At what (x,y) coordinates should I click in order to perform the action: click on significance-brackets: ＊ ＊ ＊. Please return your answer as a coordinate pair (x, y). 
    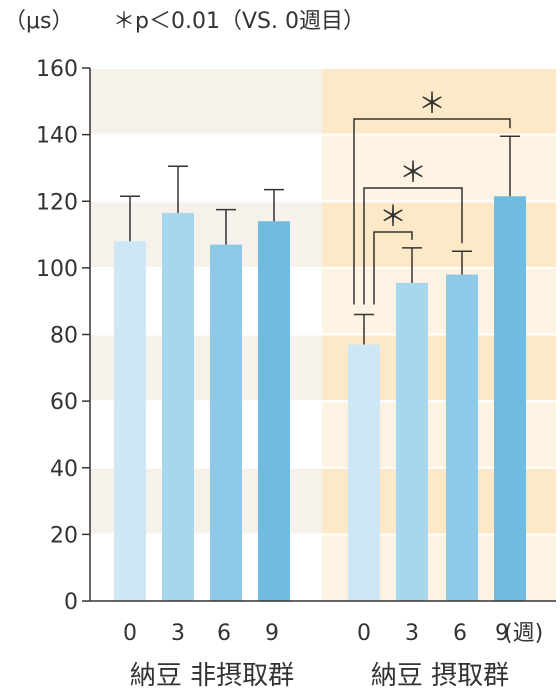
    Looking at the image, I should click on (432, 196).